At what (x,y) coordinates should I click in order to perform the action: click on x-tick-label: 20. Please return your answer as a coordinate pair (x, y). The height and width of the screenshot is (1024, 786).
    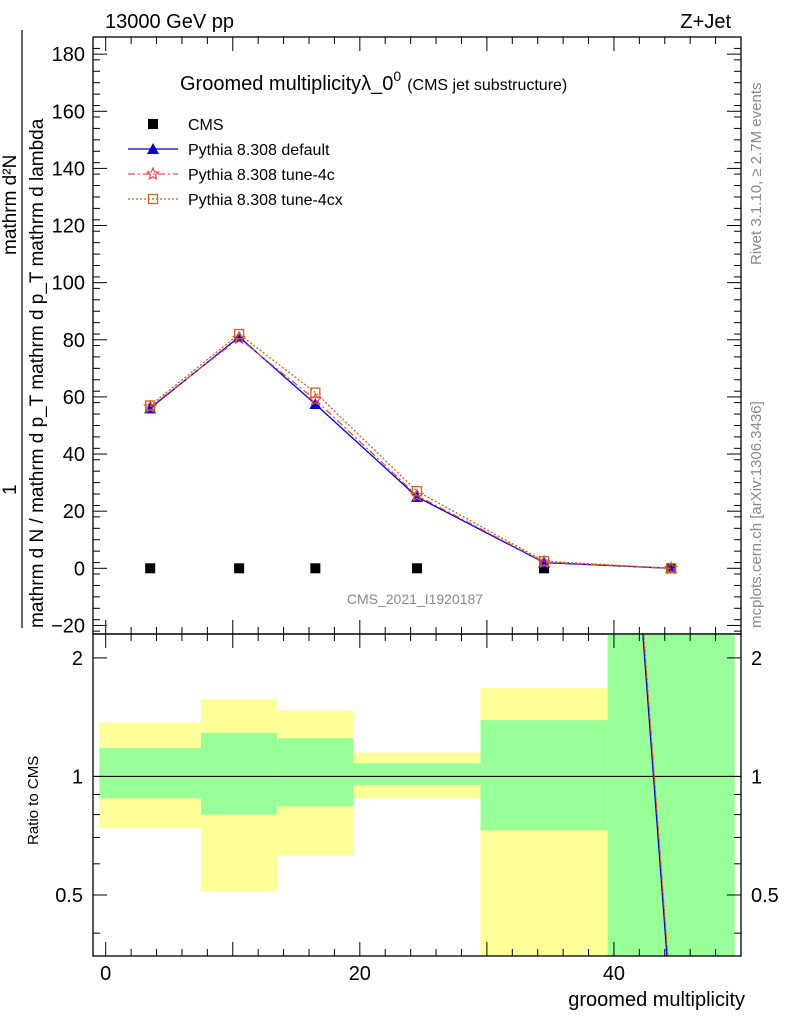
    Looking at the image, I should click on (360, 974).